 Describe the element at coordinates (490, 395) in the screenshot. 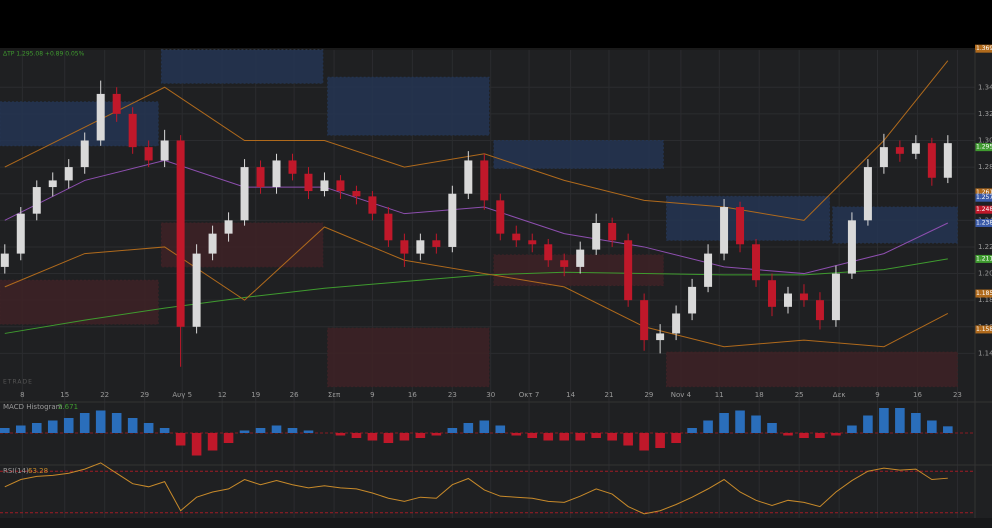

I see `x-tick-label: 30` at that location.